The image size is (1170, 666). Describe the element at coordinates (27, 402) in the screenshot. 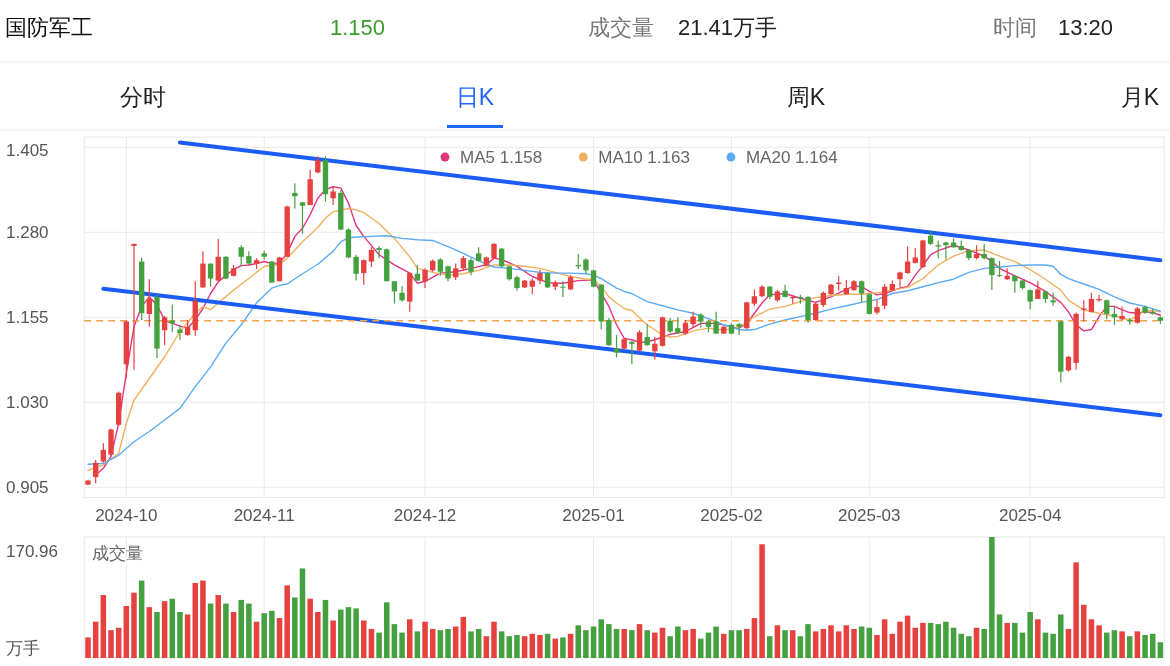

I see `y-tick-label: 1.030` at that location.